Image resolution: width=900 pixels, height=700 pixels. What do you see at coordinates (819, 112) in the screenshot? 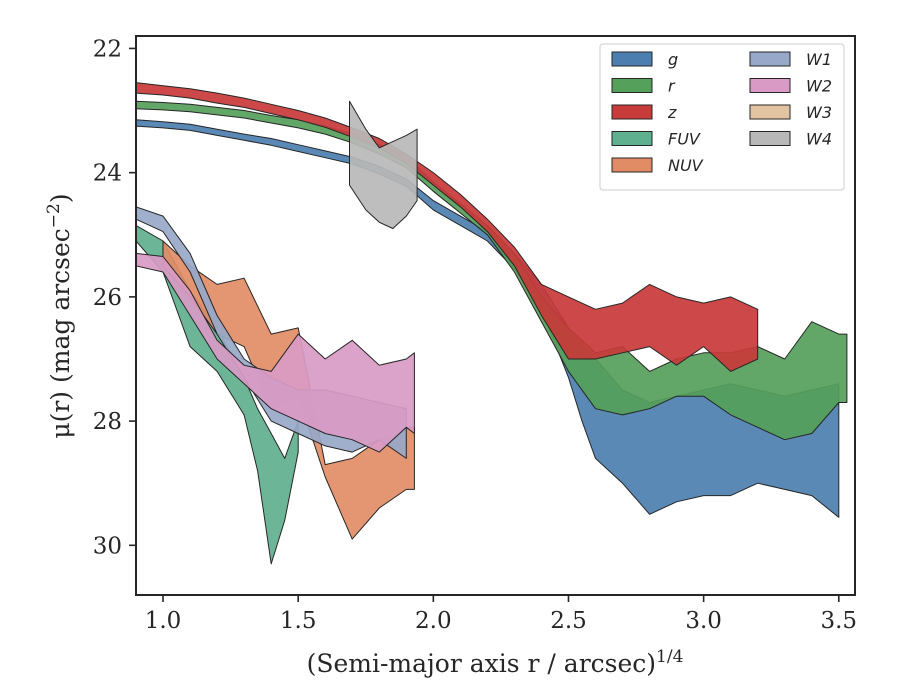
I see `legend-label: W3` at bounding box center [819, 112].